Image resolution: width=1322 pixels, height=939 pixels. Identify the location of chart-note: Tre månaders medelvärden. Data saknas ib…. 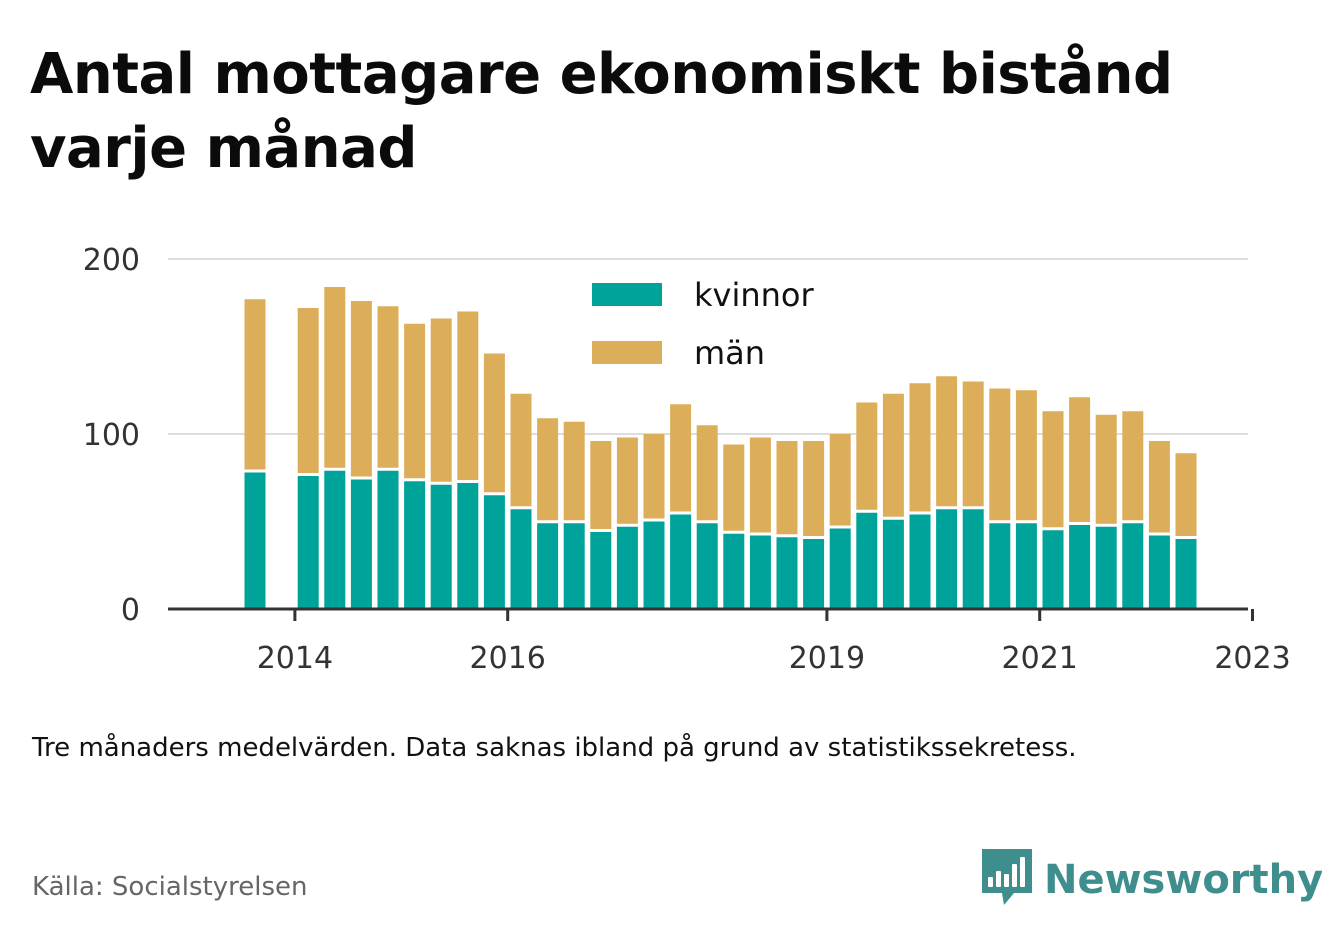
(554, 748).